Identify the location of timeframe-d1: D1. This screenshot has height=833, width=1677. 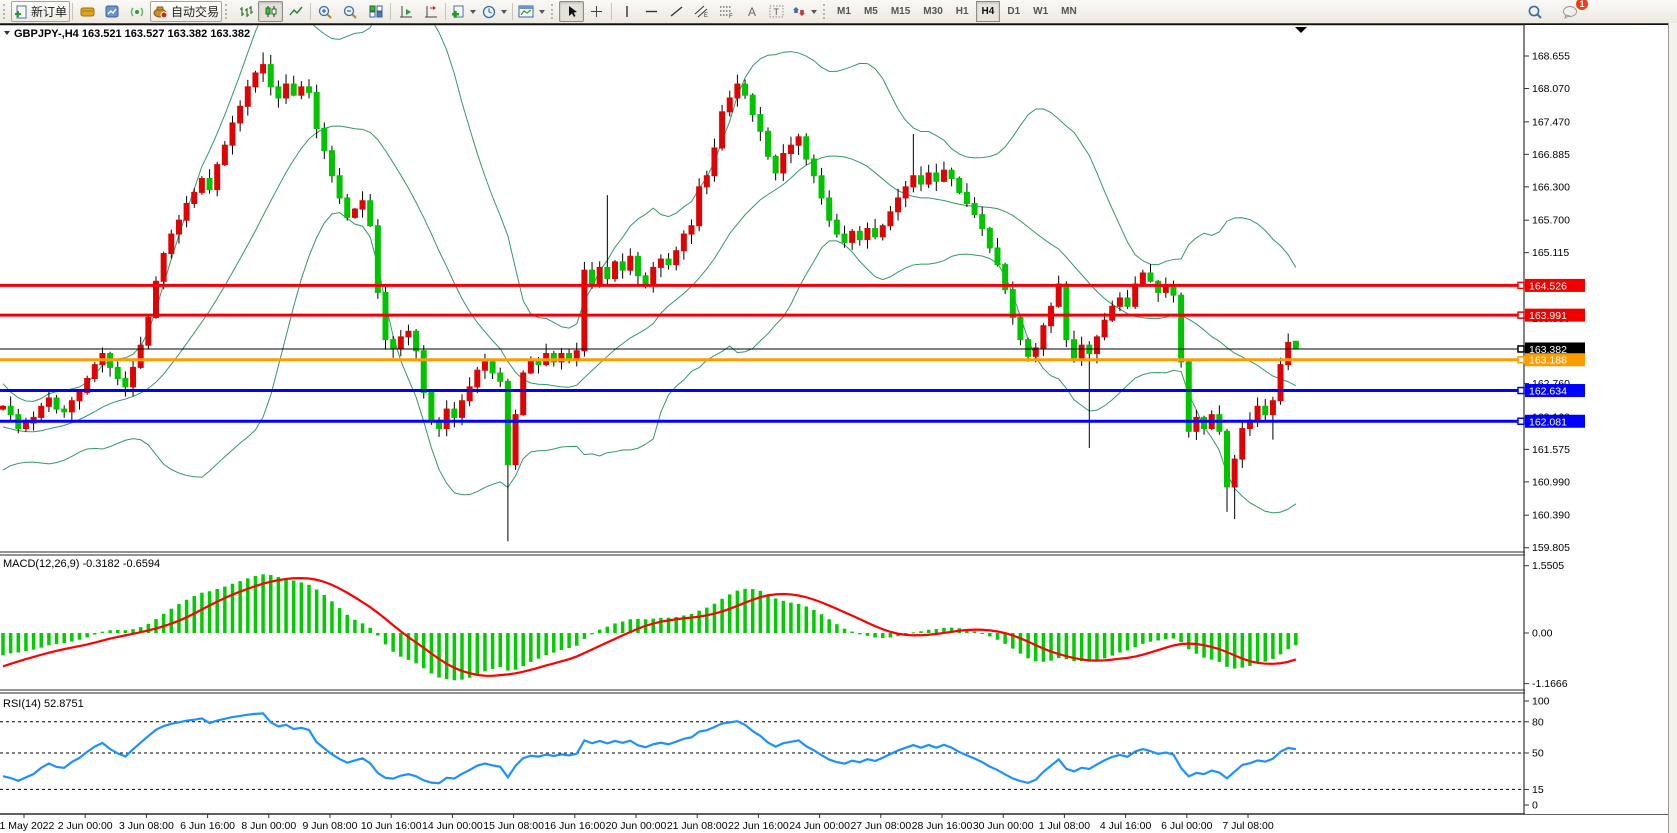
(1014, 11).